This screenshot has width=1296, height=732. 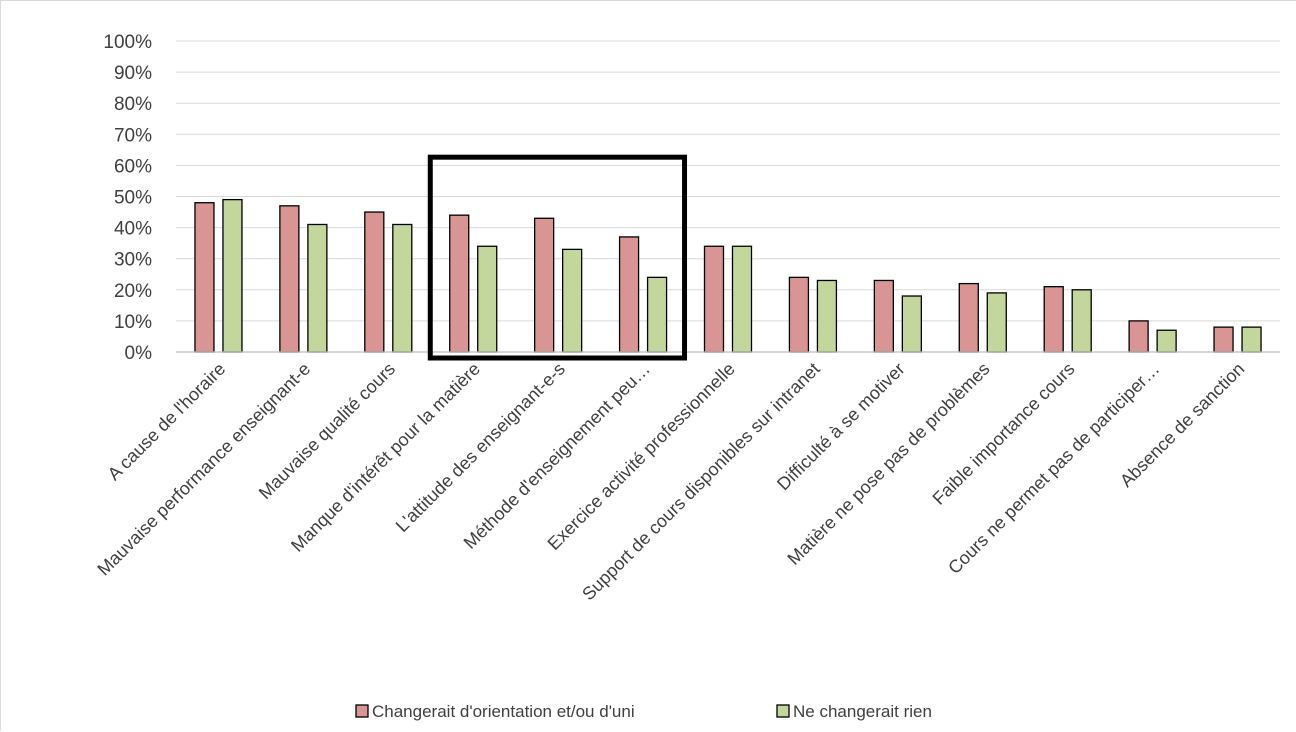 I want to click on highlight-box, so click(x=557, y=257).